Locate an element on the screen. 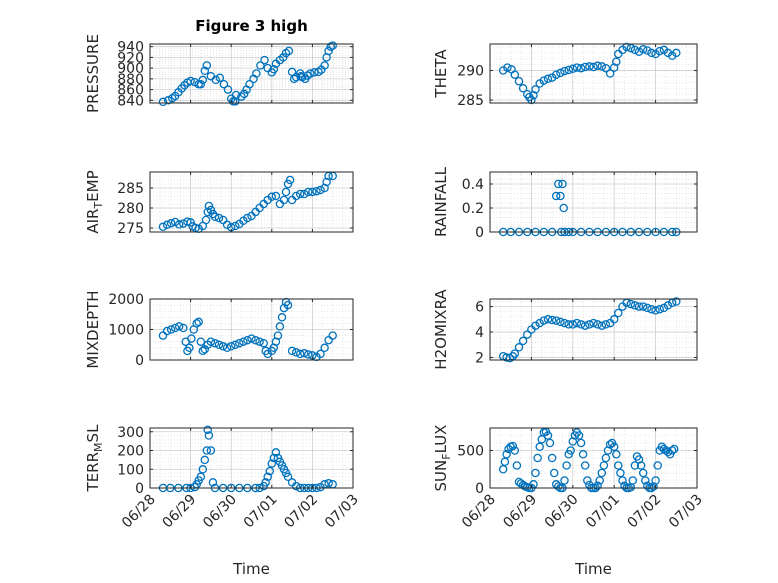 The image size is (778, 583). y-tick-label: 840 is located at coordinates (130, 101).